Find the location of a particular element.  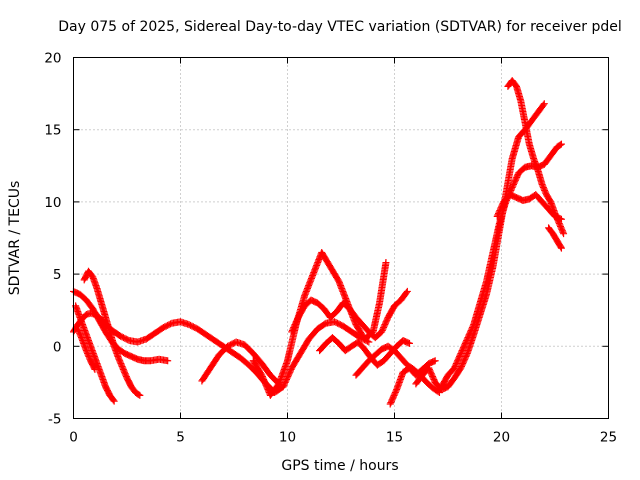

y-tick-label: -5 is located at coordinates (54, 420).